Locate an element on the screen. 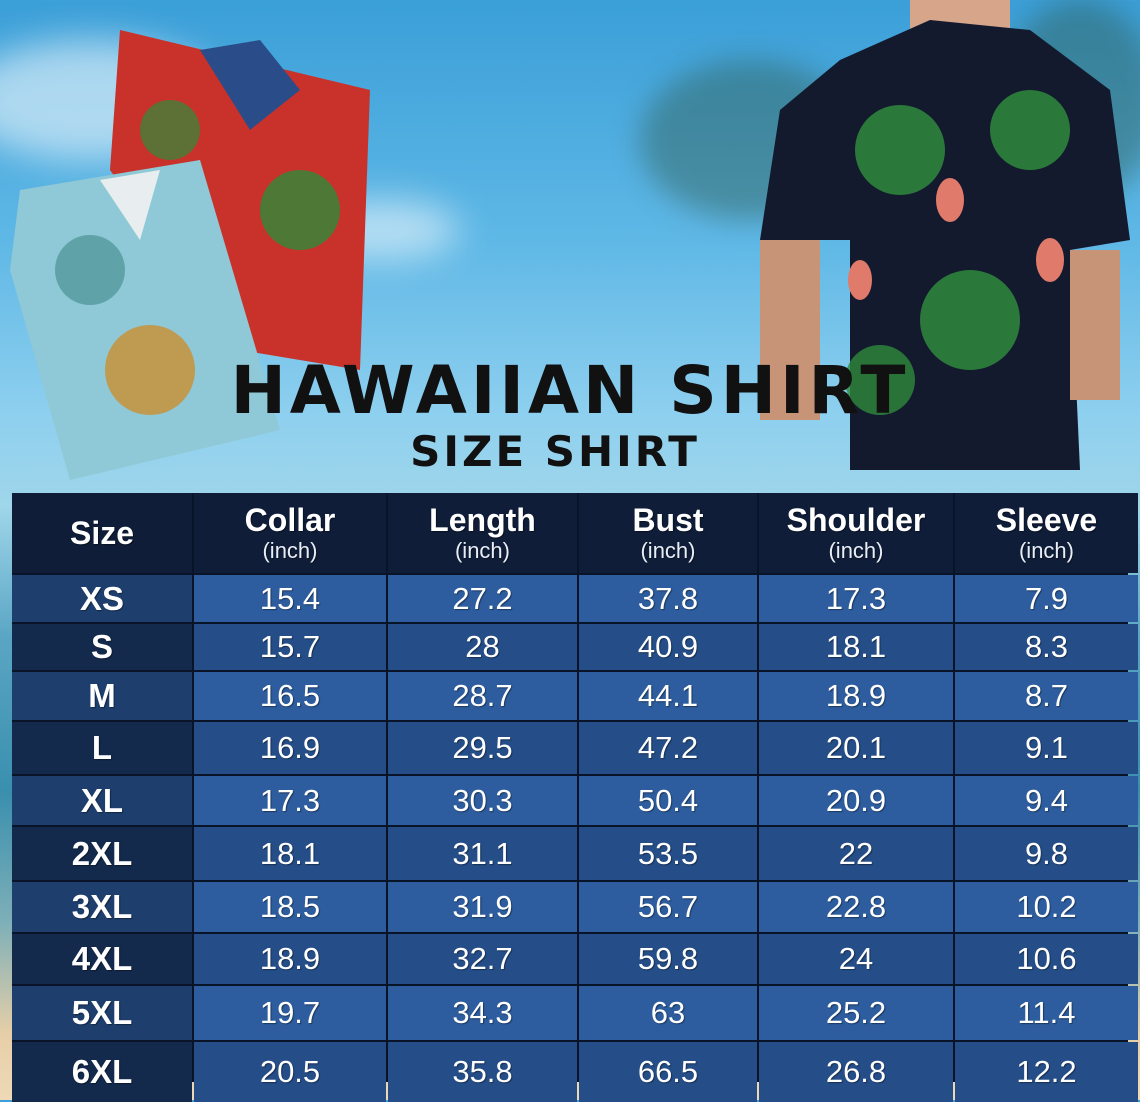 The image size is (1140, 1102). size-label: 2XL is located at coordinates (102, 853).